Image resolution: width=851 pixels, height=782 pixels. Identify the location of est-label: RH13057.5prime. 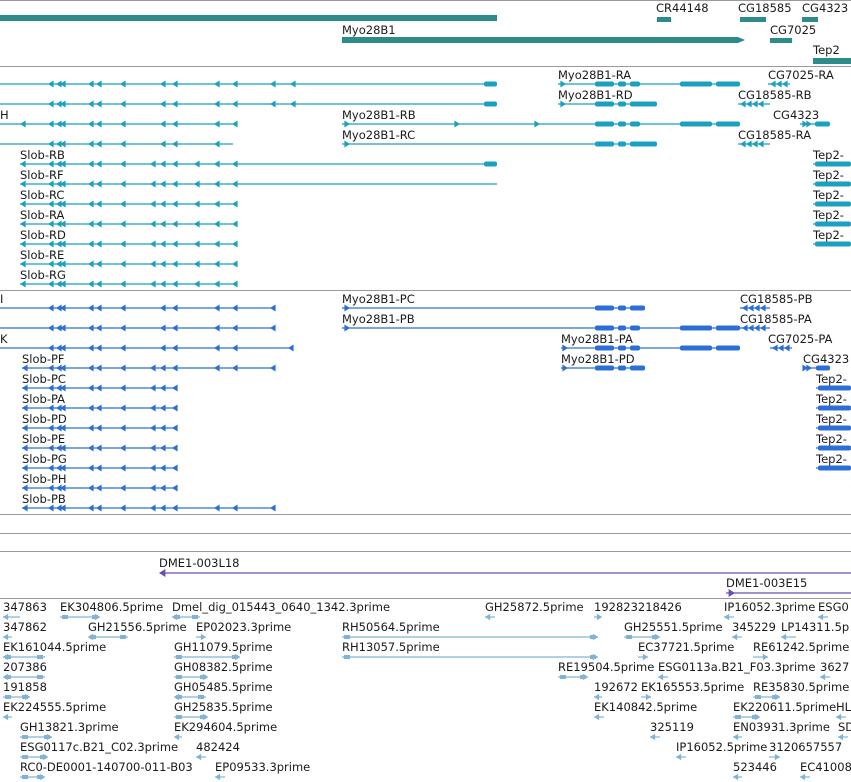
(391, 647).